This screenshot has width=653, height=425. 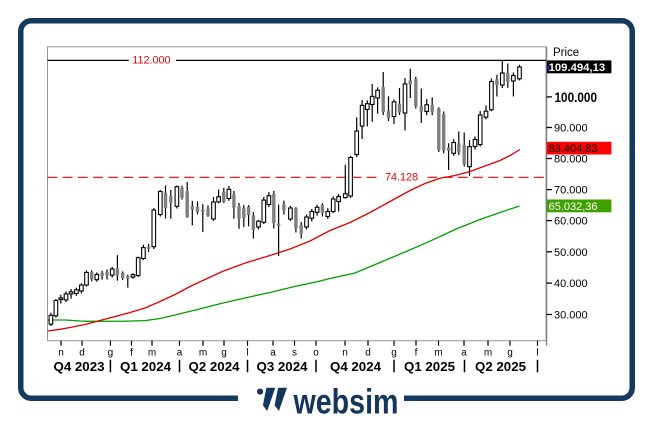 What do you see at coordinates (577, 68) in the screenshot?
I see `svg-text: 109.494,13` at bounding box center [577, 68].